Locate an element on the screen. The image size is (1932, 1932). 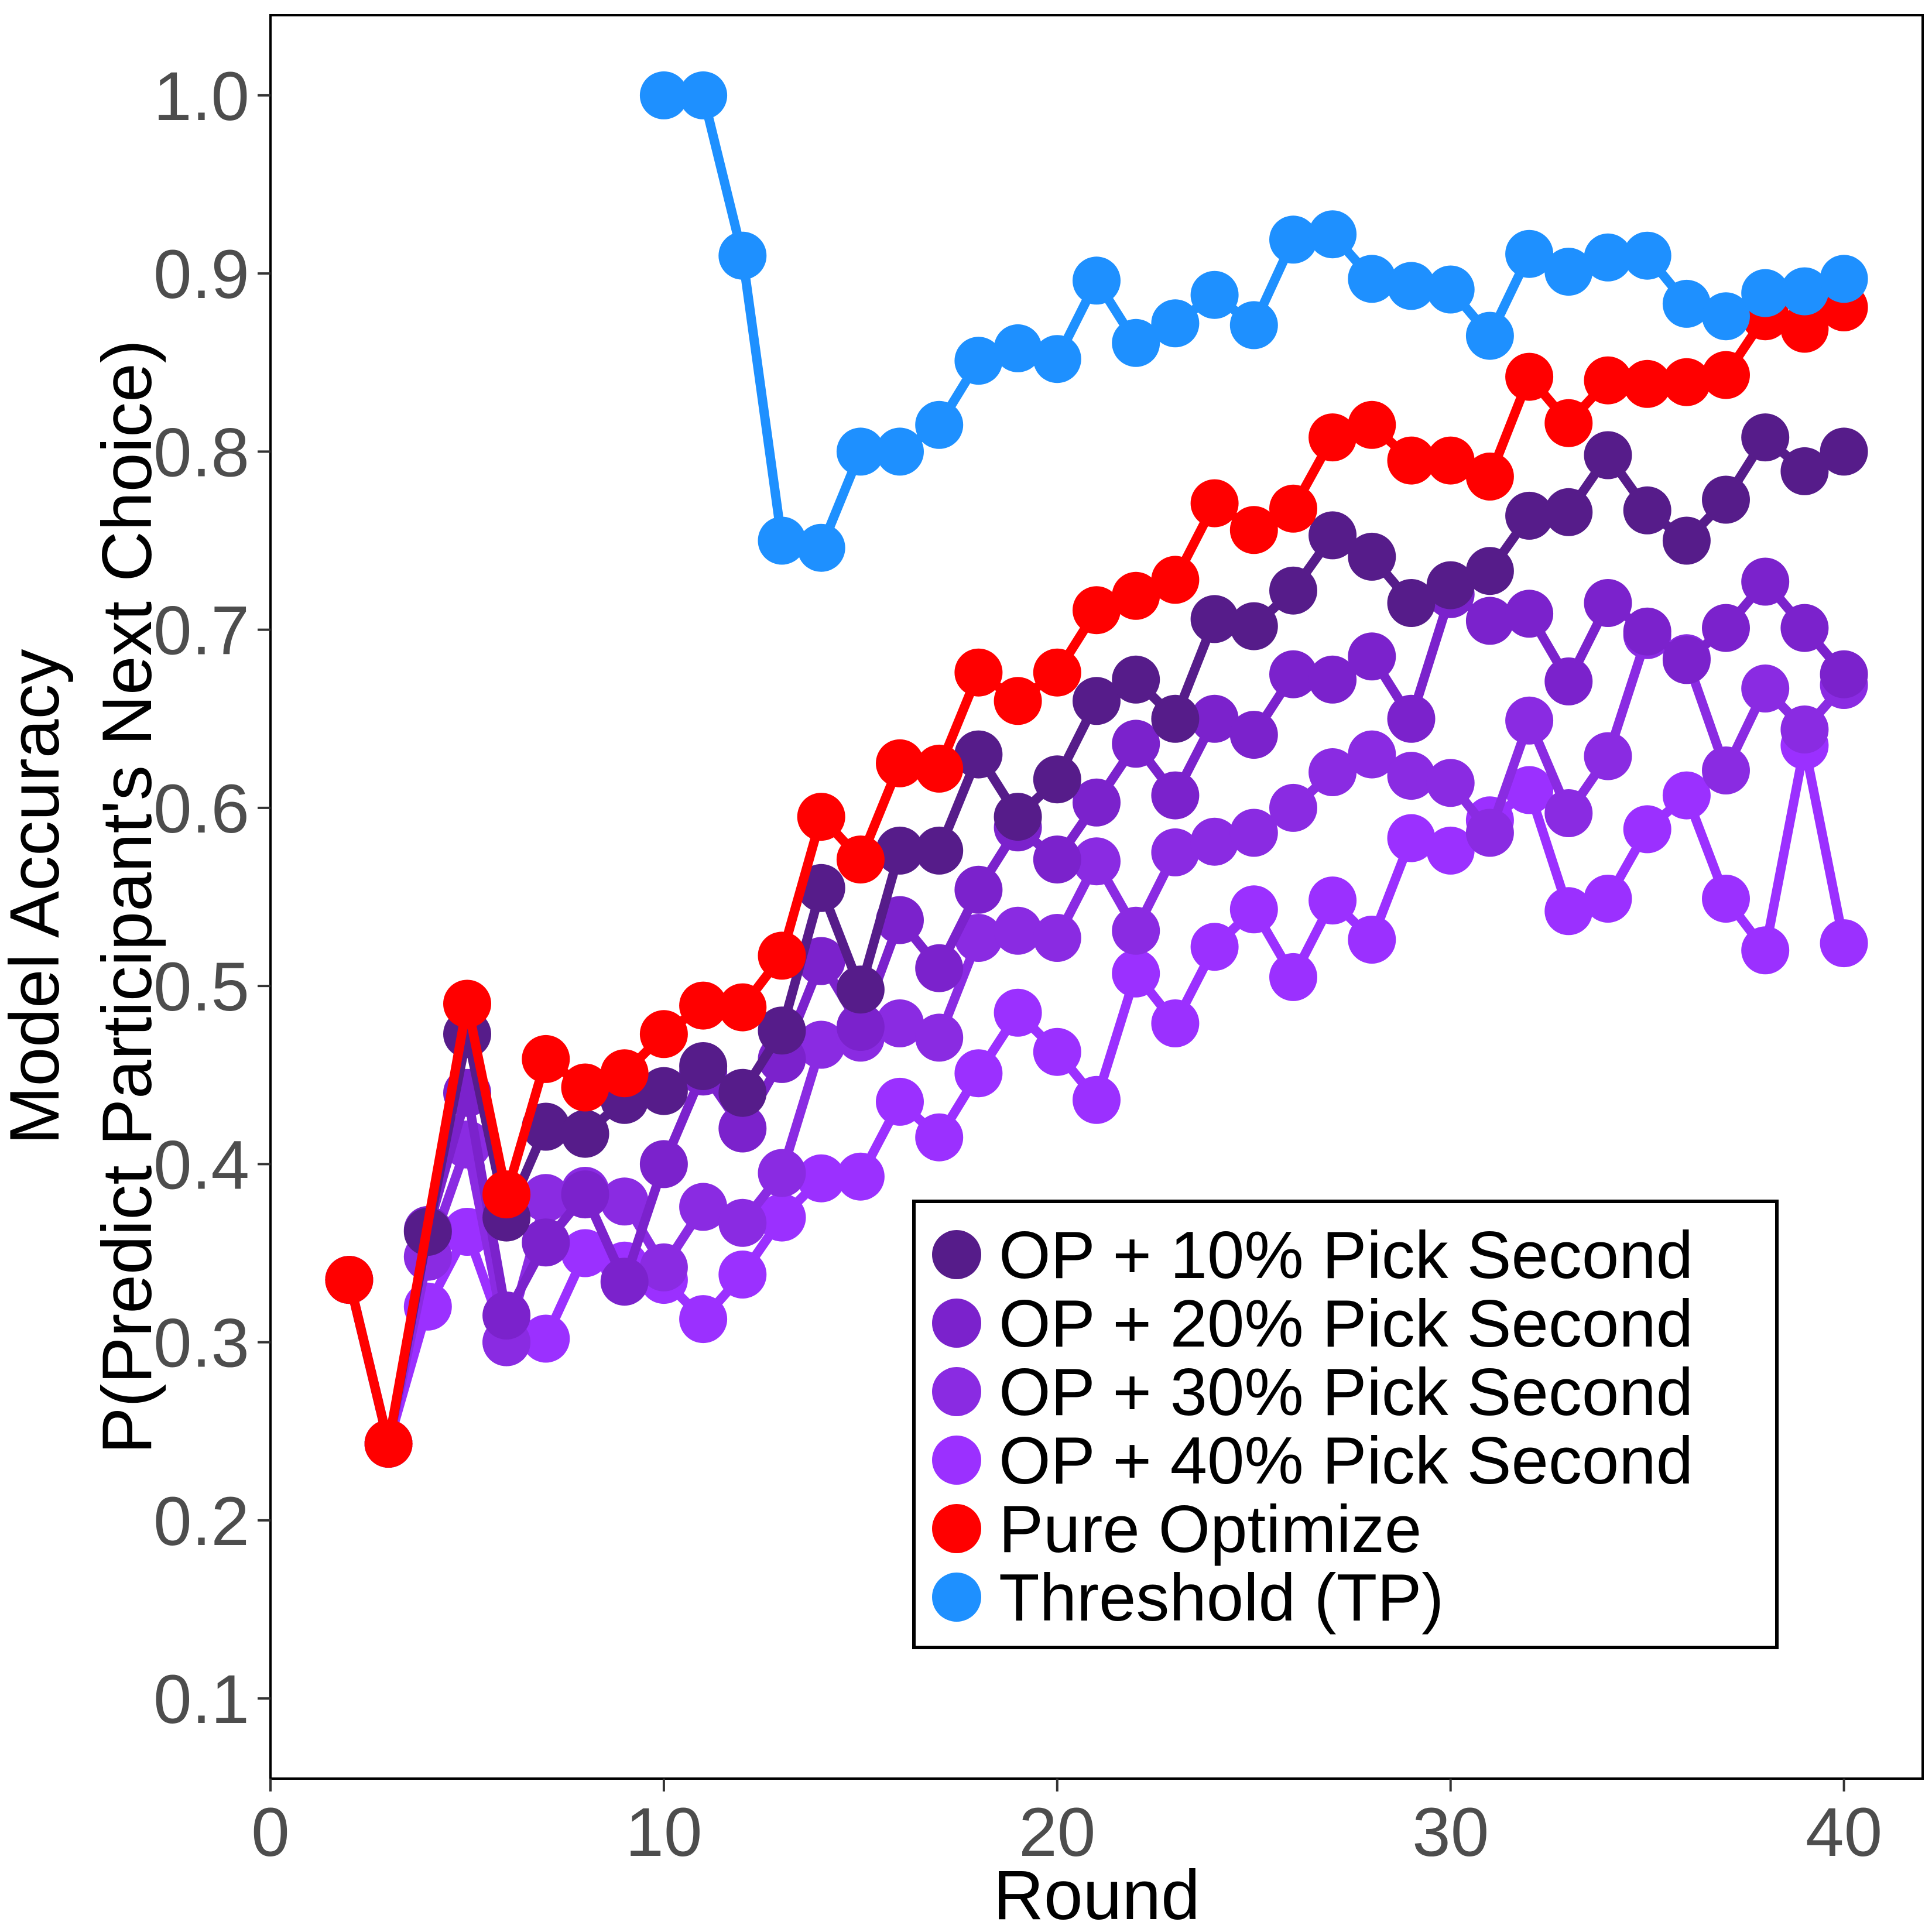
y-tick-label: 1.0 is located at coordinates (201, 96).